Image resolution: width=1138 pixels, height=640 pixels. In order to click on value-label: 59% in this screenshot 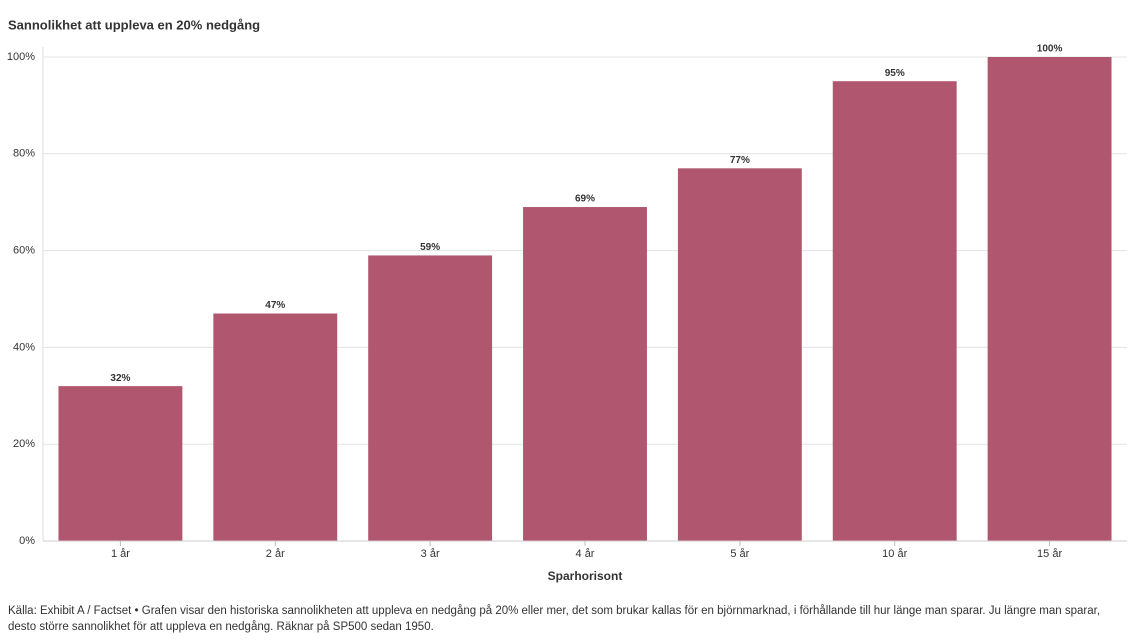, I will do `click(430, 247)`.